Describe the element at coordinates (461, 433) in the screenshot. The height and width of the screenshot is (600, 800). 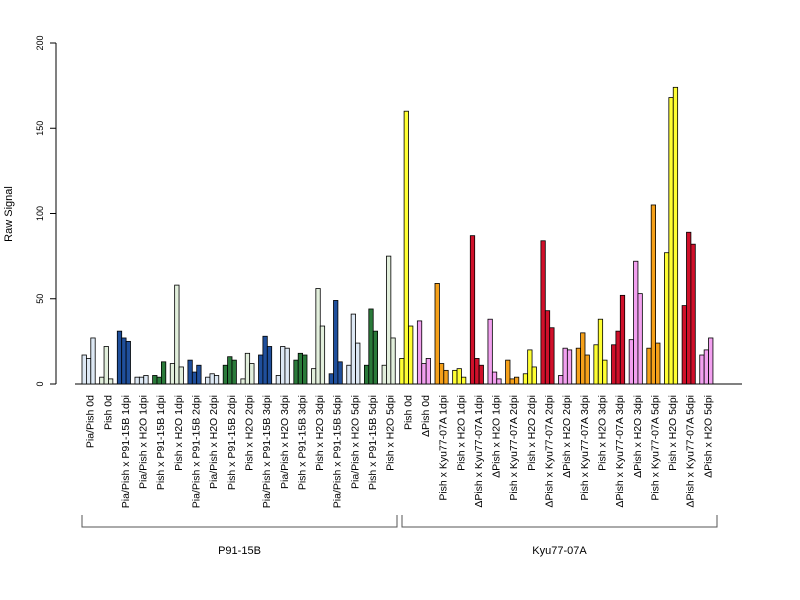
I see `x-tick-label: Pish x H2O 1dpi` at that location.